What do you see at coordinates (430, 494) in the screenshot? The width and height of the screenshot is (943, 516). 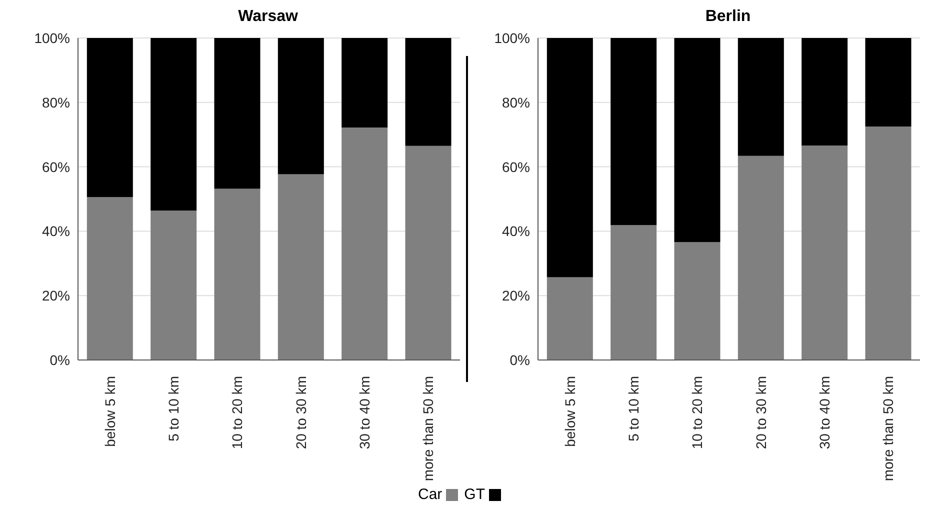 I see `legend-label: Car` at bounding box center [430, 494].